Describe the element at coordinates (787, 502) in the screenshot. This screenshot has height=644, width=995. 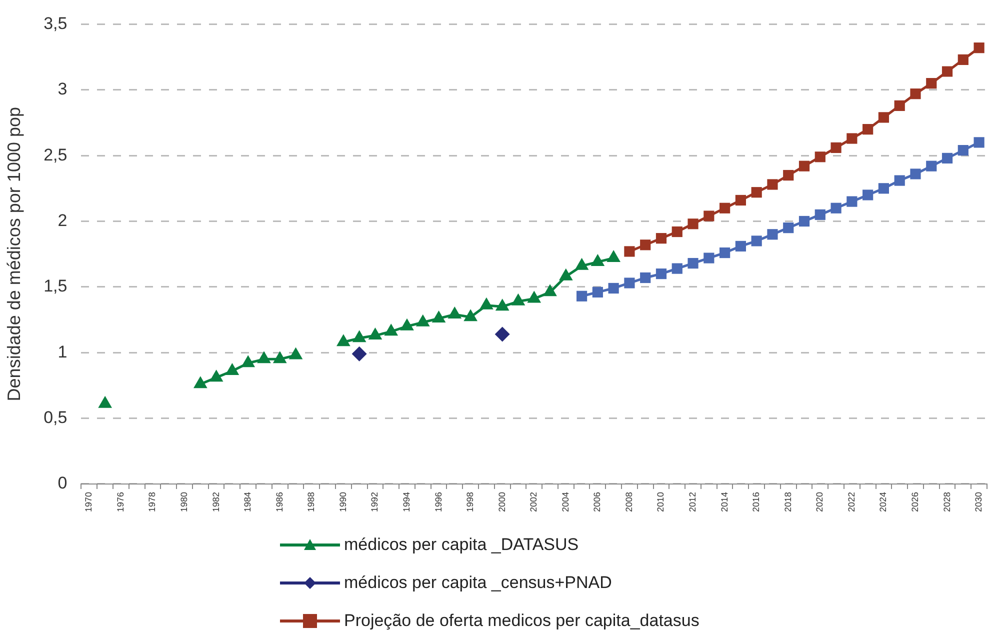
I see `x-tick-label: 2018` at that location.